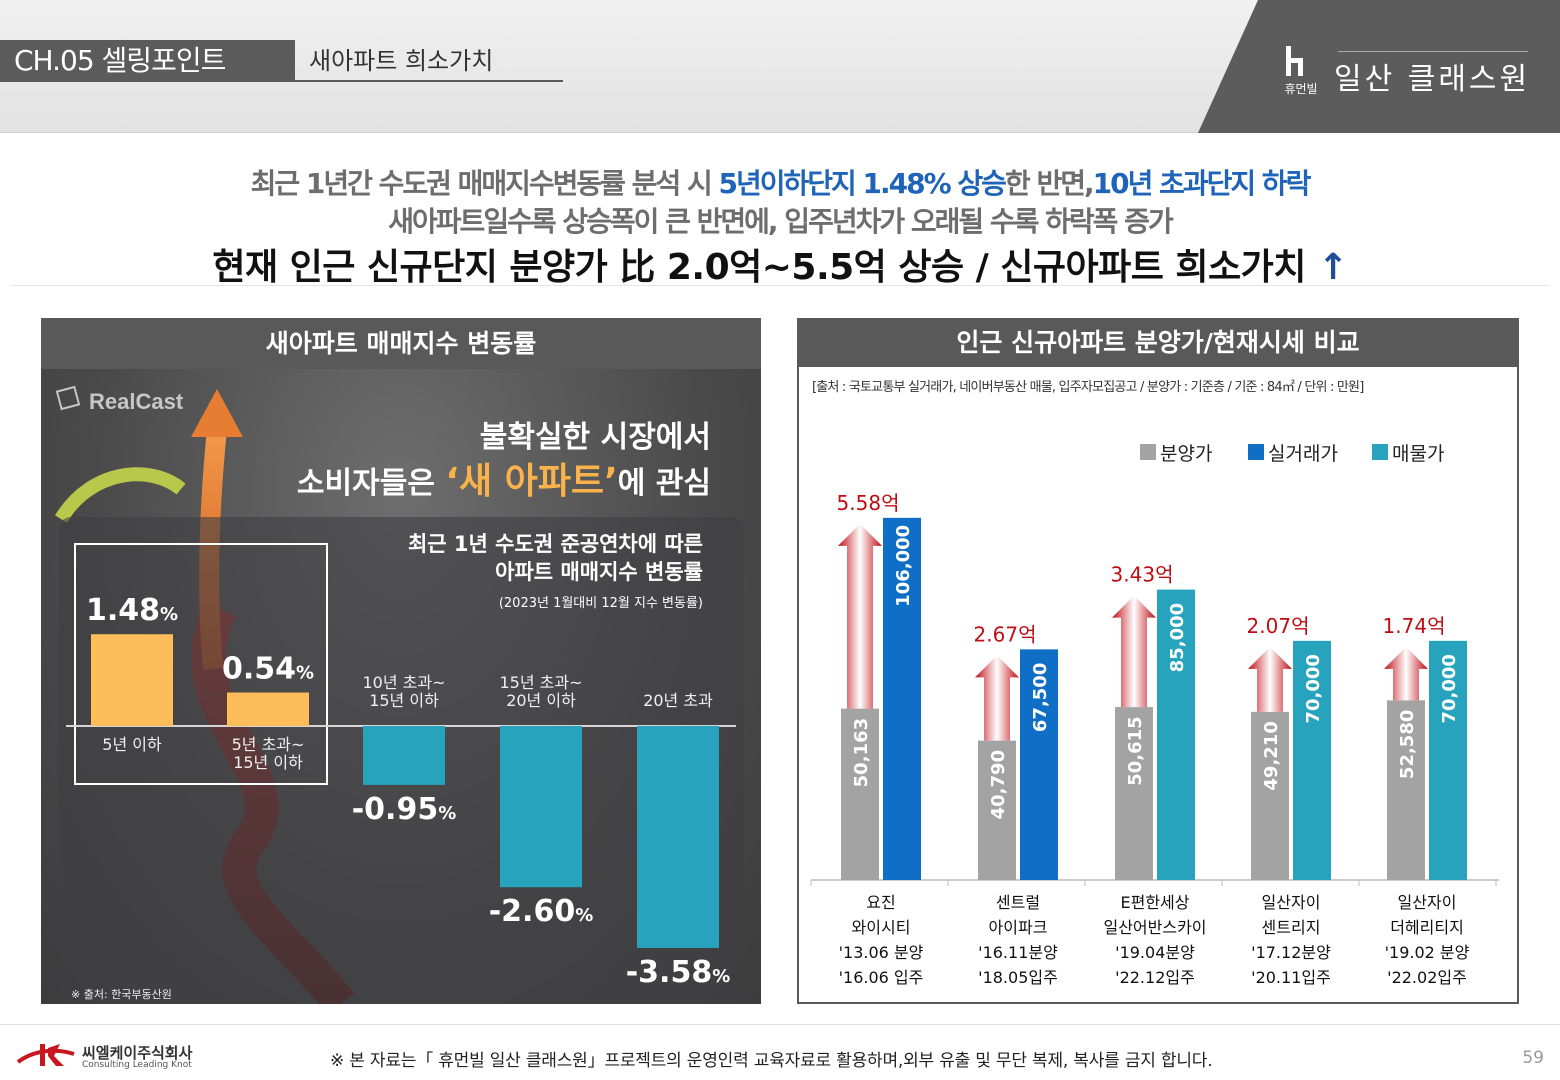  I want to click on page-number: 59, so click(1533, 1058).